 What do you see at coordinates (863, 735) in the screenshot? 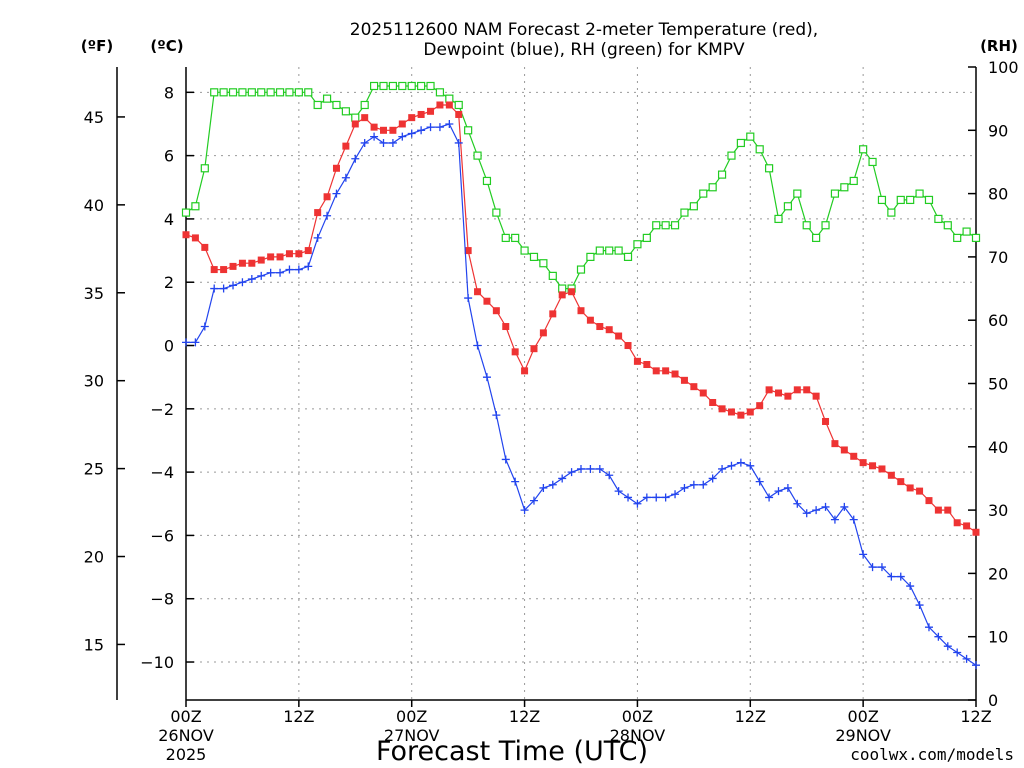
I see `time-tick-date-label: 29NOV` at bounding box center [863, 735].